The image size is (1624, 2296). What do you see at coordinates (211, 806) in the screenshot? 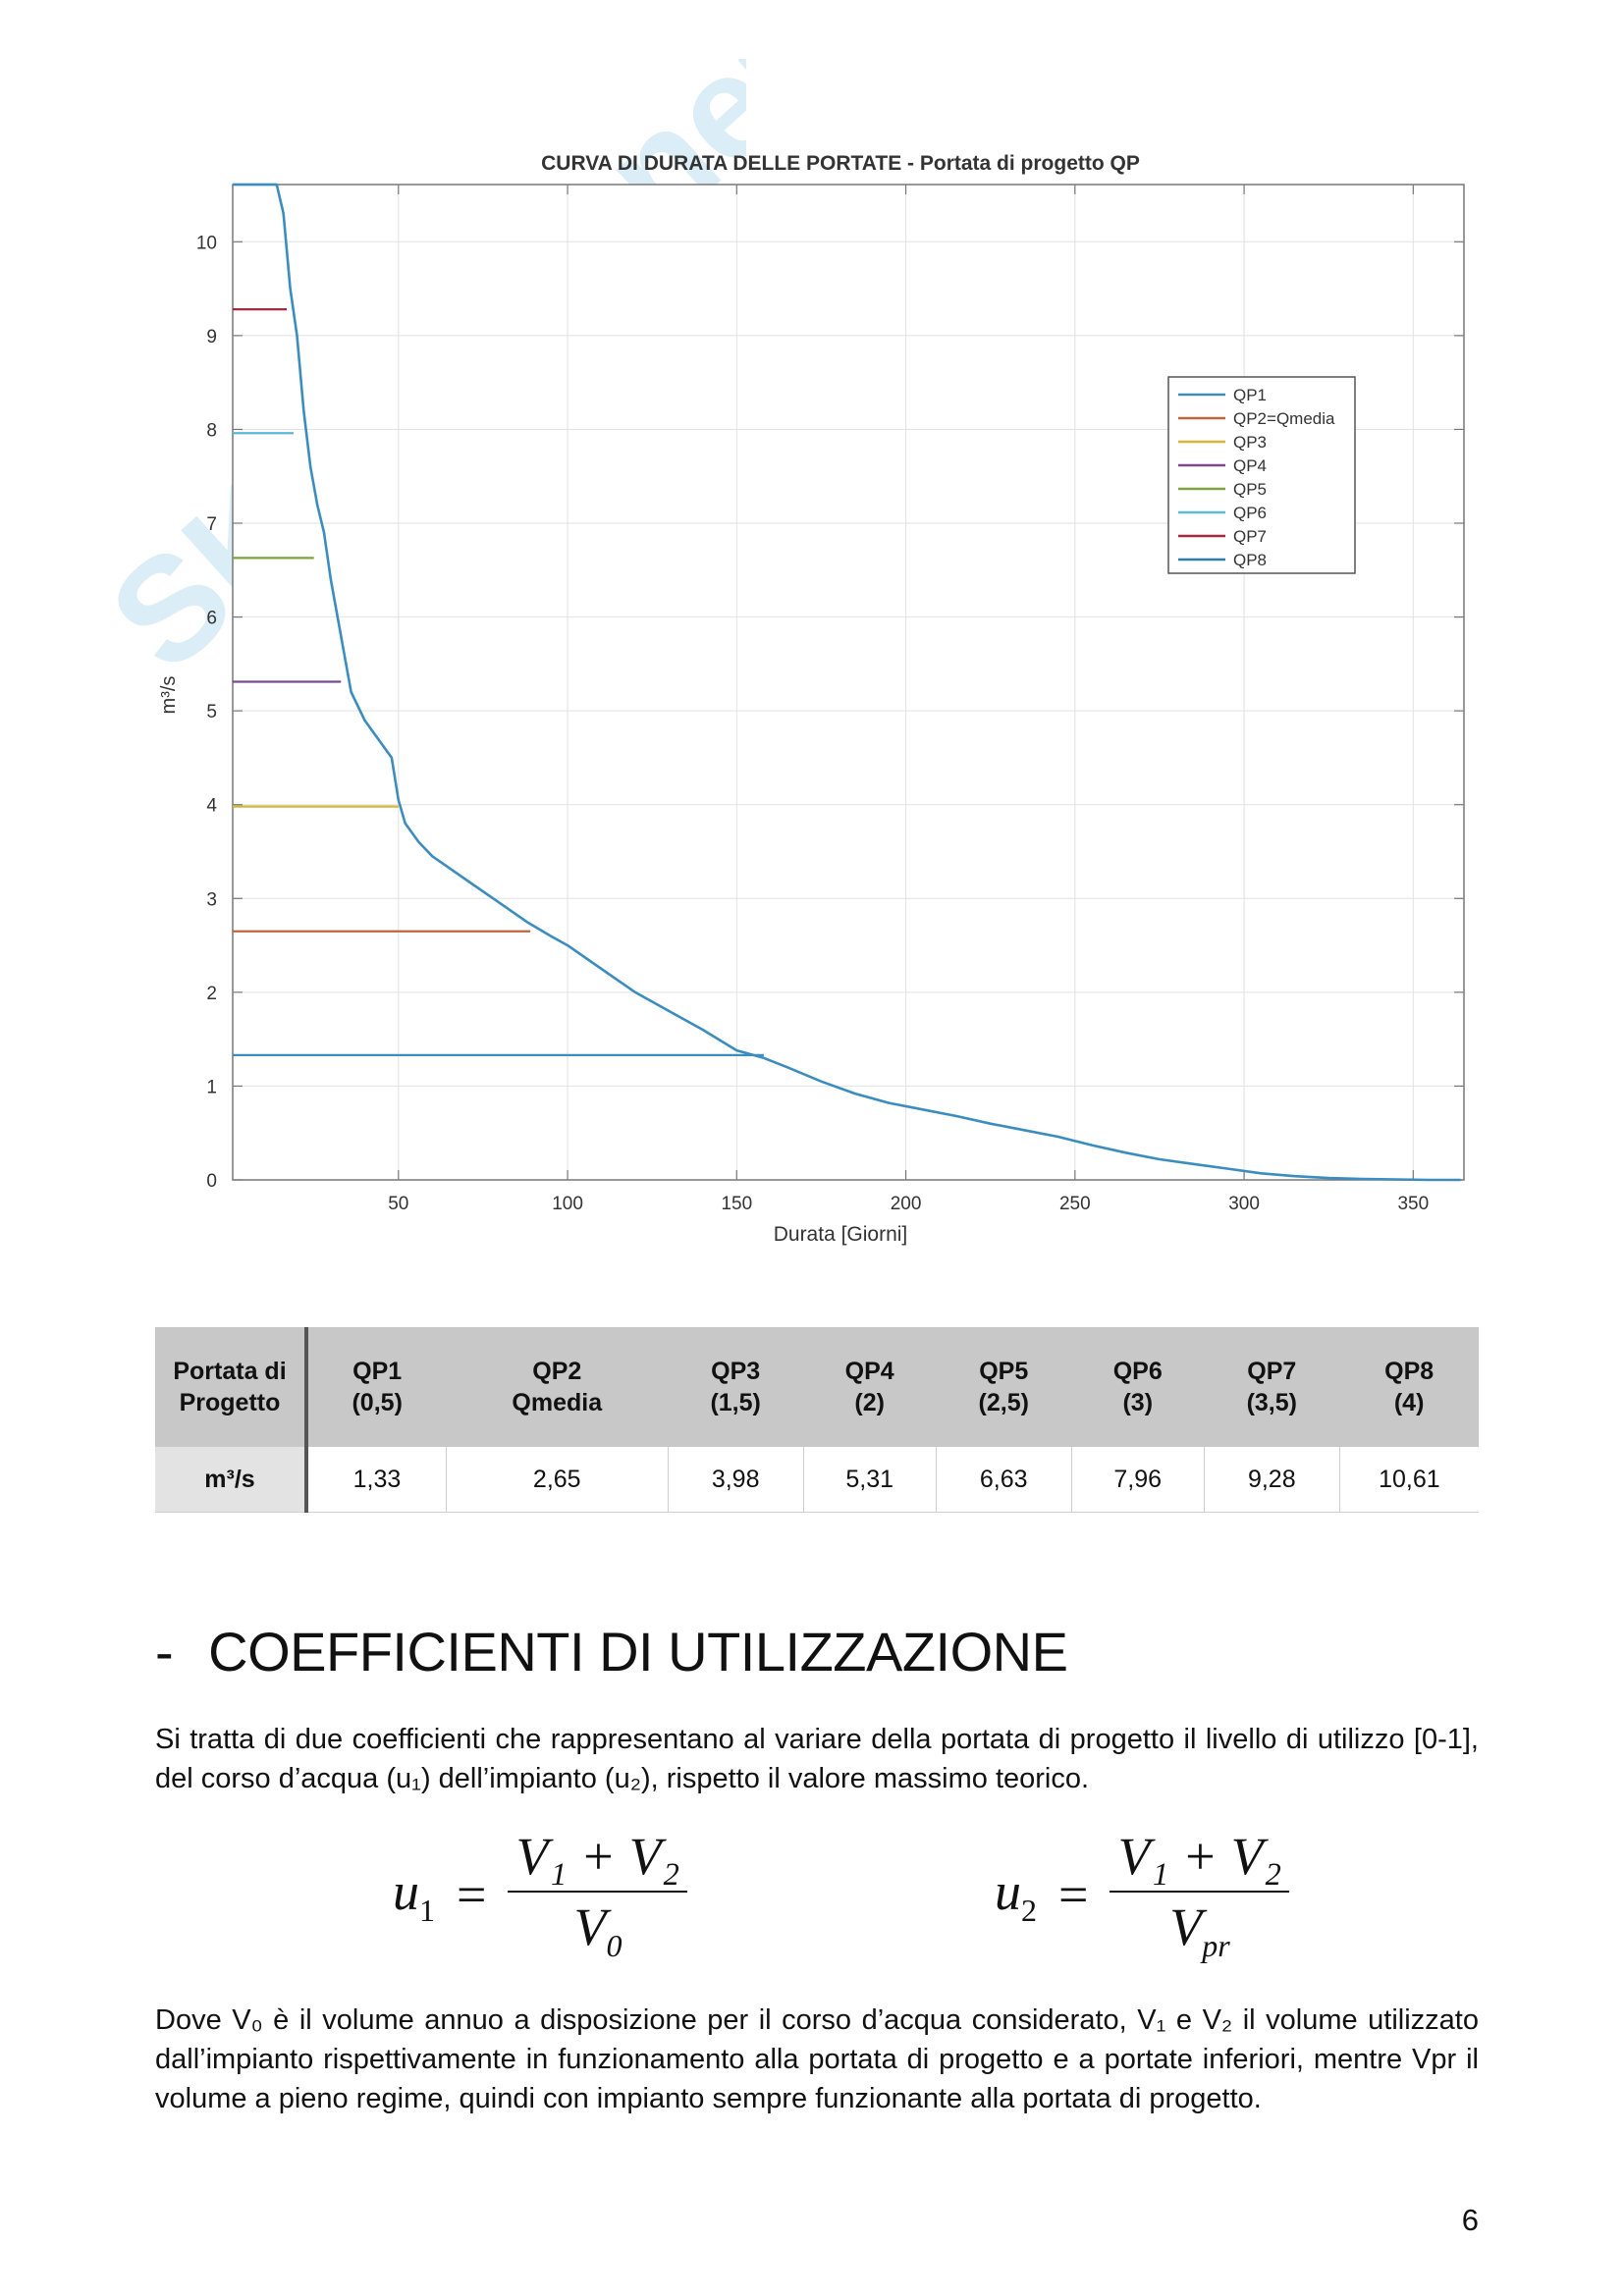
I see `y-tick-label: 4` at bounding box center [211, 806].